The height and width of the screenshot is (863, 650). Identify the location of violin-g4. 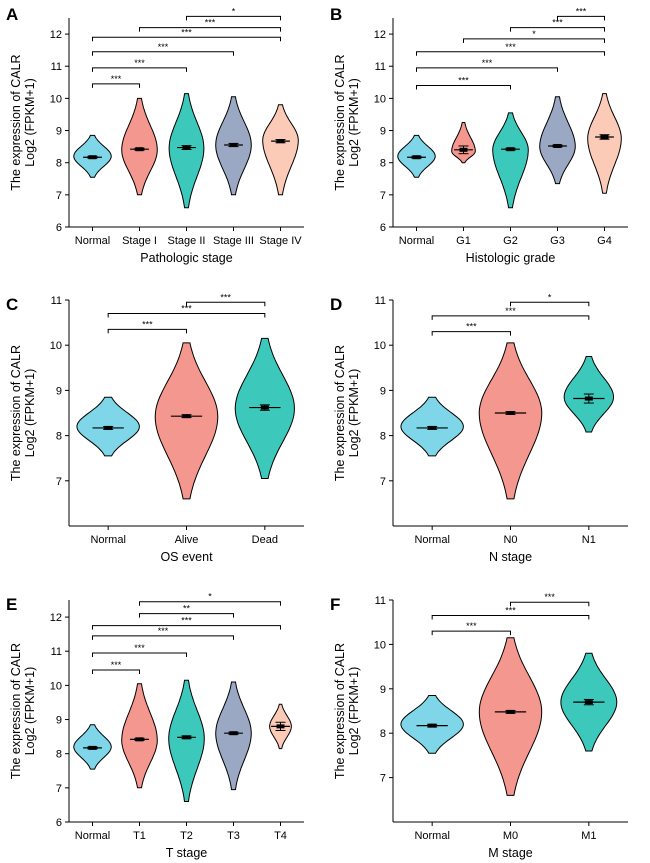
(604, 143).